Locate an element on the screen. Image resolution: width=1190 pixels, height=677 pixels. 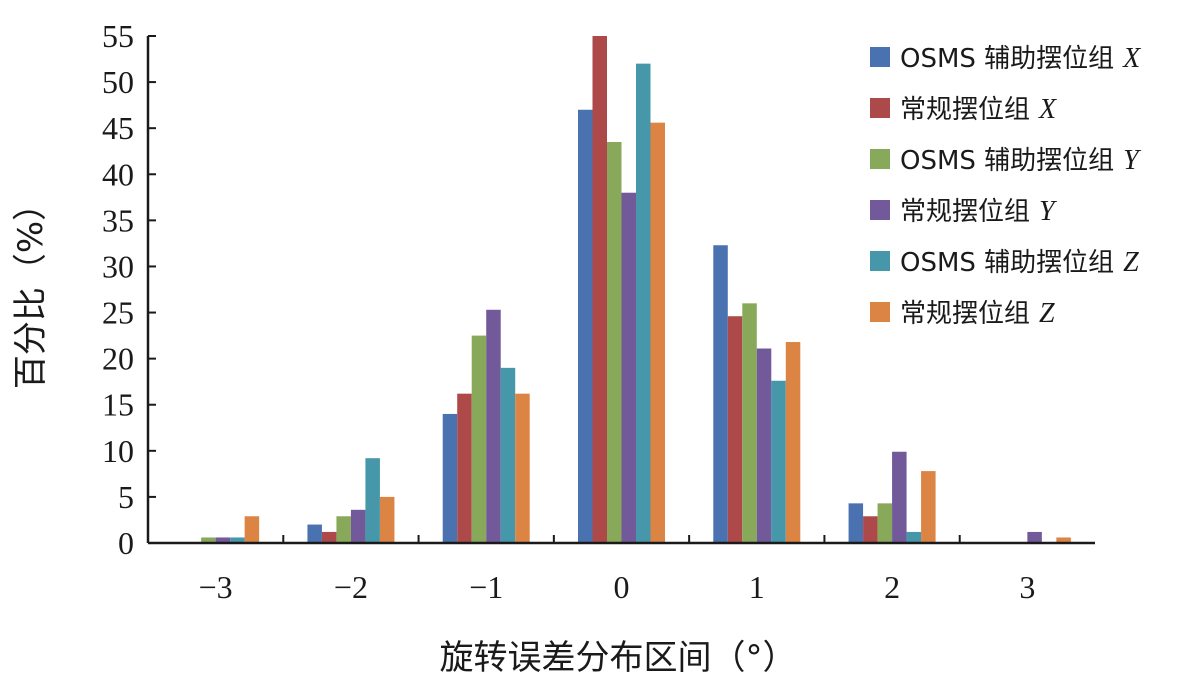
y-tick-label: 35 is located at coordinates (118, 220).